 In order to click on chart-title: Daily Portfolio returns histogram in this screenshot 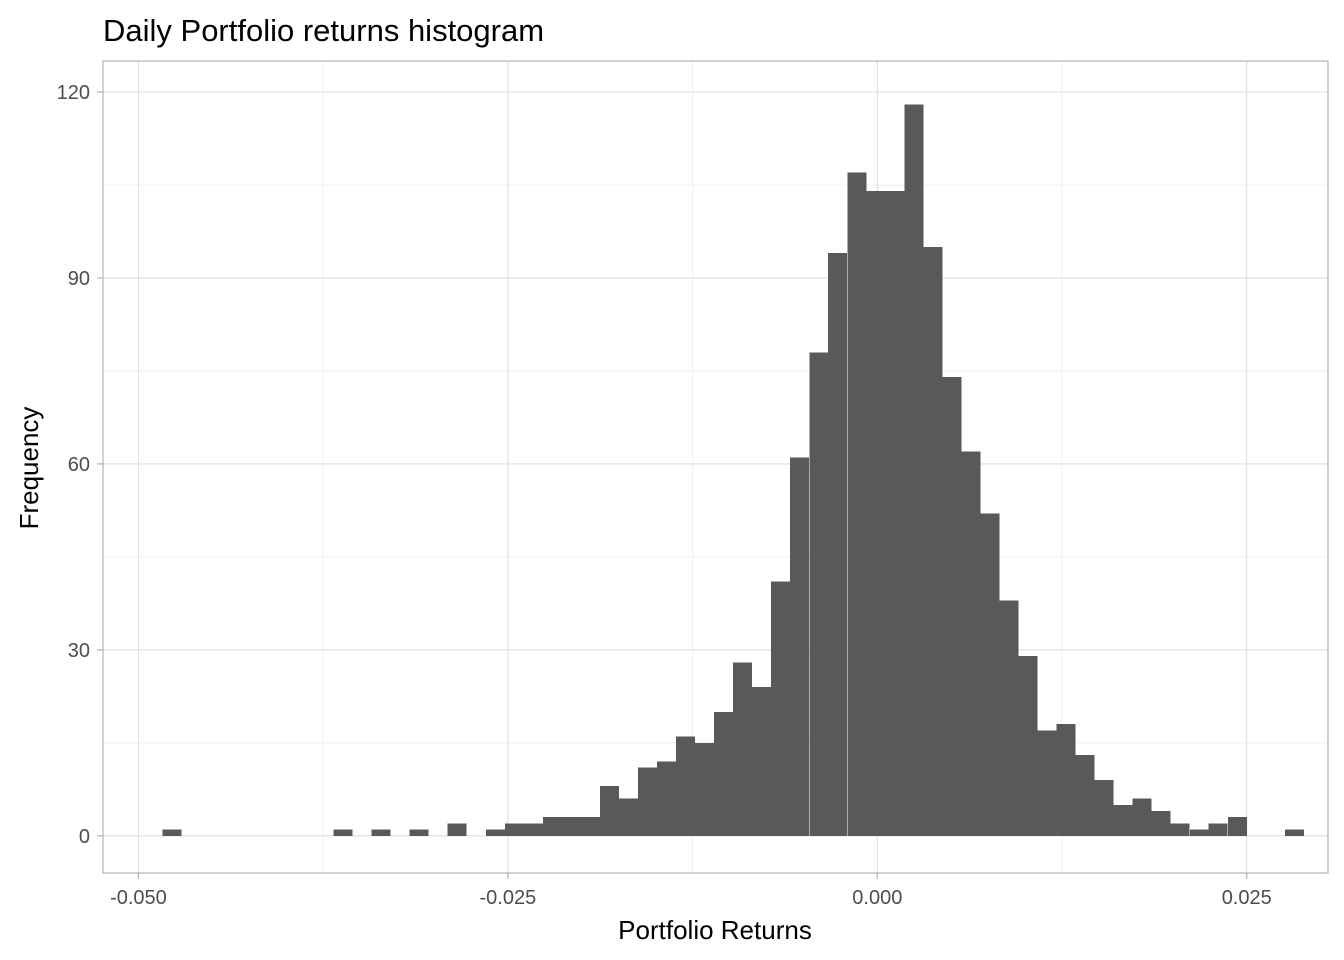, I will do `click(323, 30)`.